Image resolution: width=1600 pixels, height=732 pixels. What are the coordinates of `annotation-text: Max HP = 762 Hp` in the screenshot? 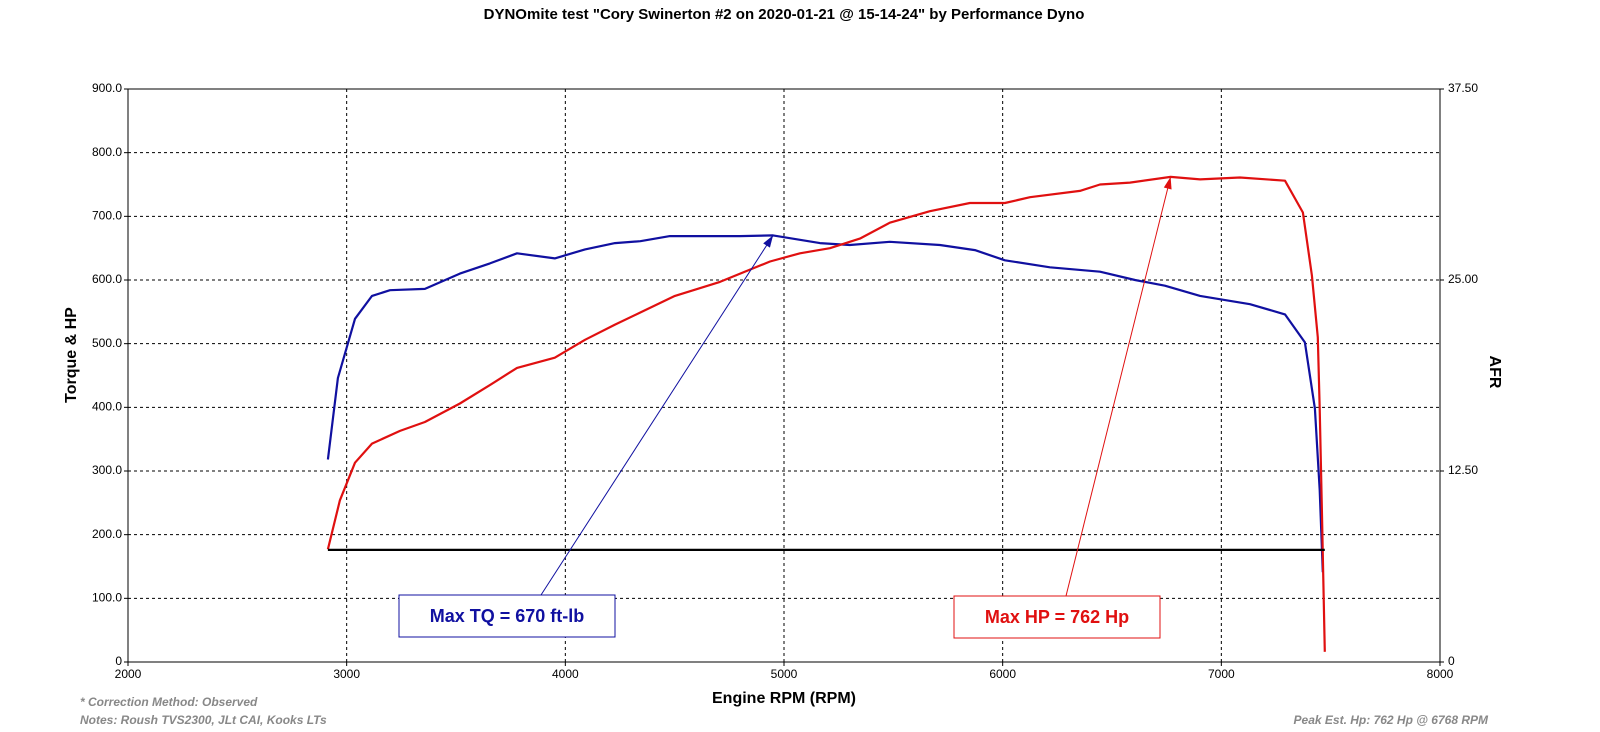 It's located at (1057, 617).